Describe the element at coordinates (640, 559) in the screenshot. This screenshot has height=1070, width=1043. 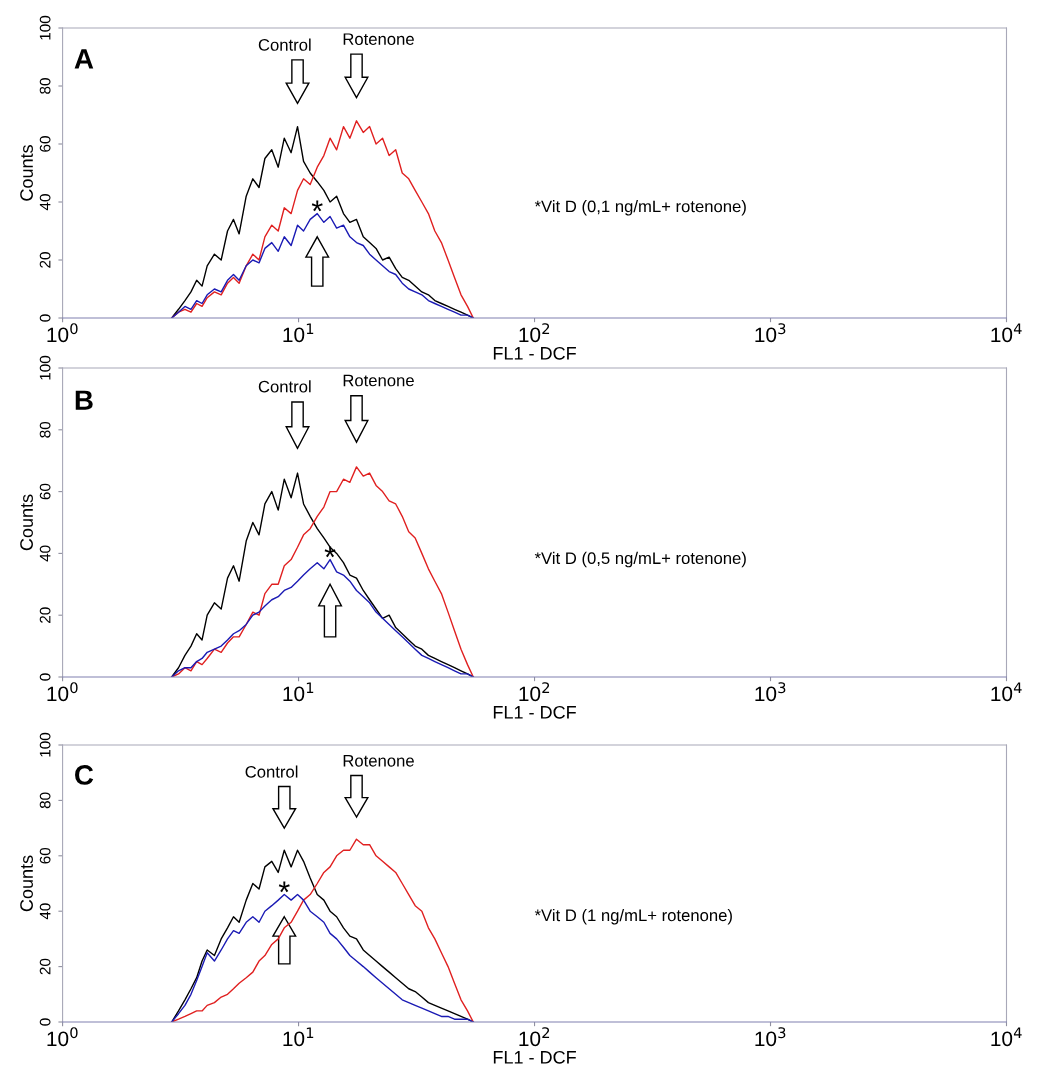
I see `annotation: *Vit D (0,5 ng/mL+ rotenone)` at that location.